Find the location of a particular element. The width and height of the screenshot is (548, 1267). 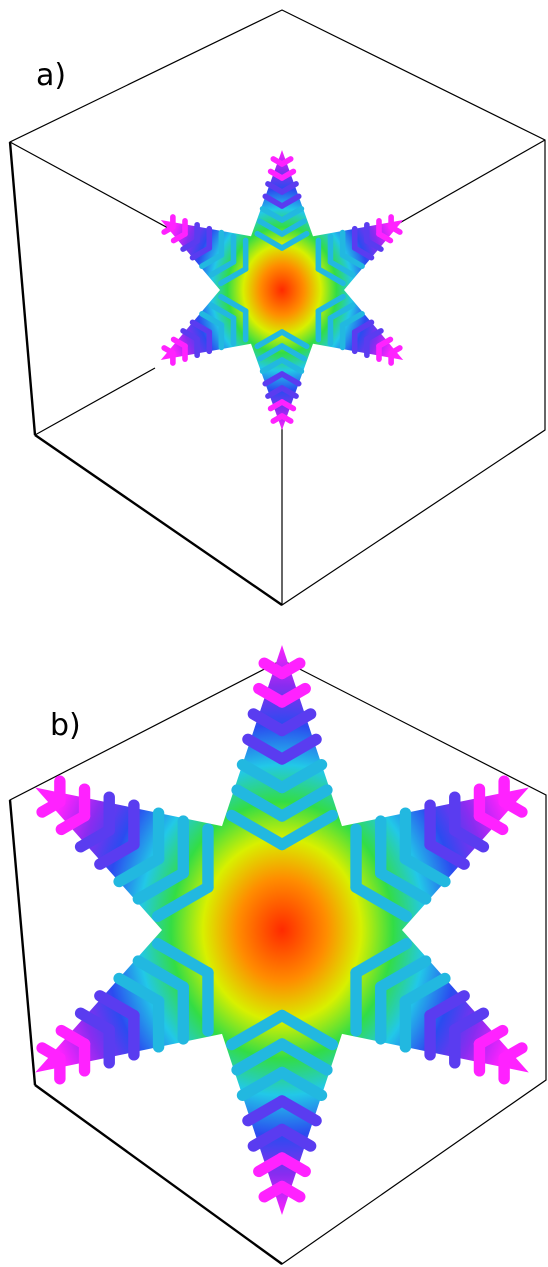

flake-body is located at coordinates (282, 290).